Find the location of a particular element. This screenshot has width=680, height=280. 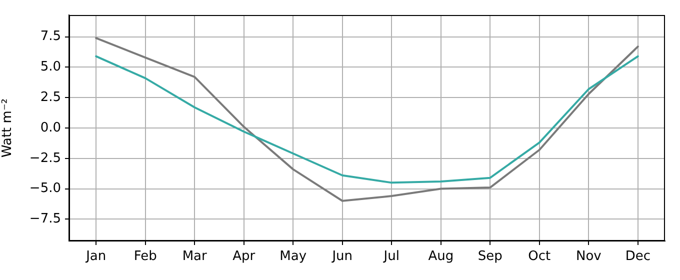

y-tick-label: −7.5 is located at coordinates (45, 219).